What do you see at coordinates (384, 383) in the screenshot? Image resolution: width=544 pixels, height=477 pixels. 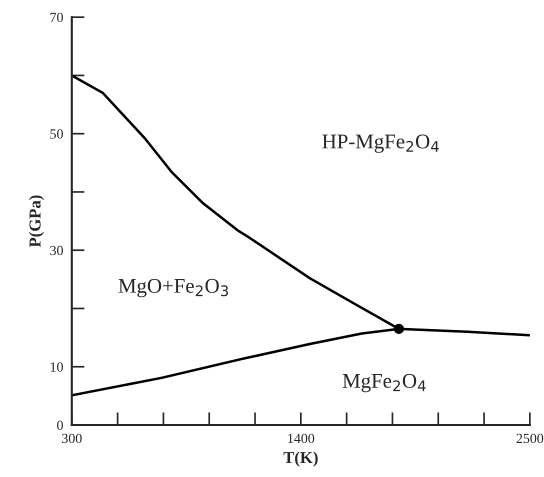 I see `annotation: MgFe$_{2}$O$_{4}$` at bounding box center [384, 383].